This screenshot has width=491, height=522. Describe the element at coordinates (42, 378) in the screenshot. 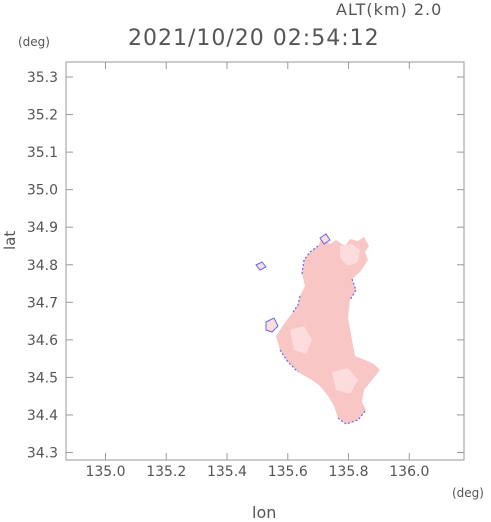

I see `lat-tick-label: 34.5` at that location.